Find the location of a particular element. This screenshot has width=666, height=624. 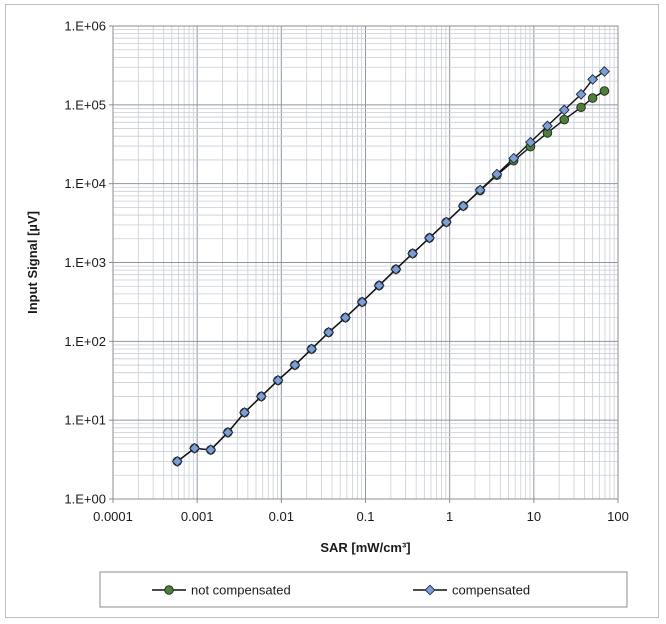

y-tick-label: 1.E+00 is located at coordinates (85, 499).